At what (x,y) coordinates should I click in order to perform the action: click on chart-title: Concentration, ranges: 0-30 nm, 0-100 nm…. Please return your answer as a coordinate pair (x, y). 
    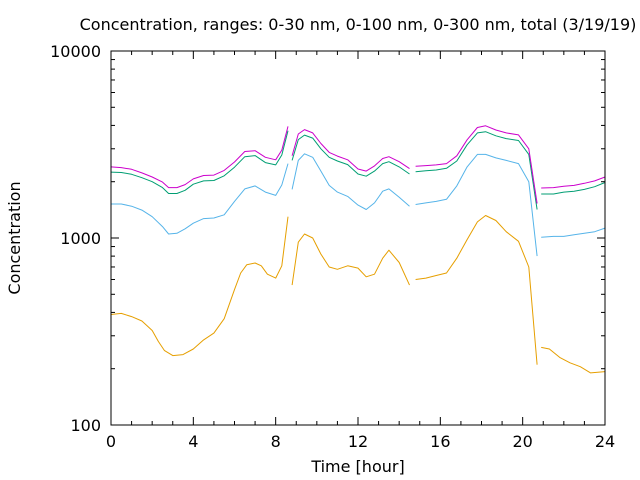
    Looking at the image, I should click on (358, 24).